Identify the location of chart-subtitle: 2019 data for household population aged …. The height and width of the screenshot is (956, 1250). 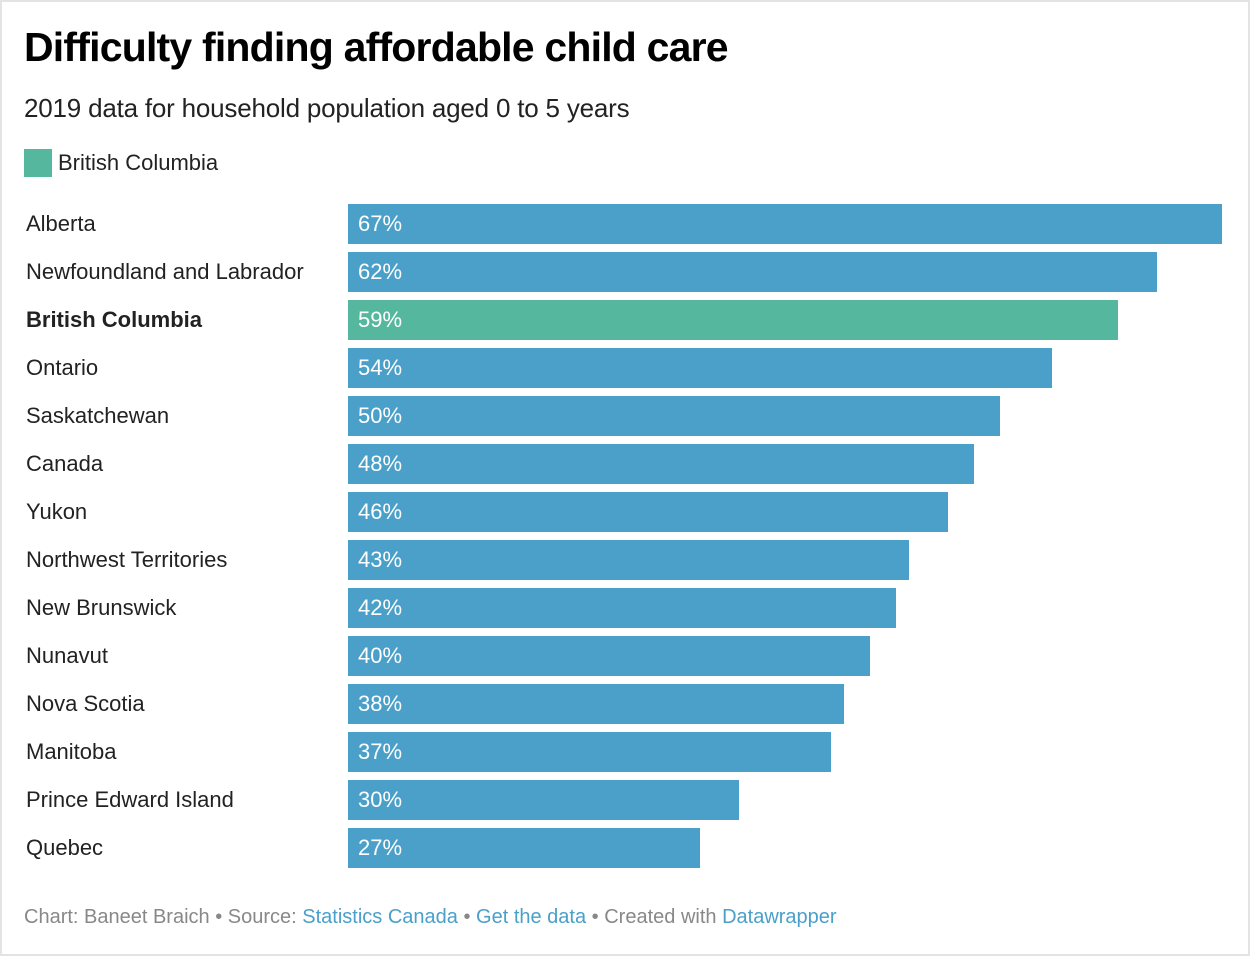
(327, 108).